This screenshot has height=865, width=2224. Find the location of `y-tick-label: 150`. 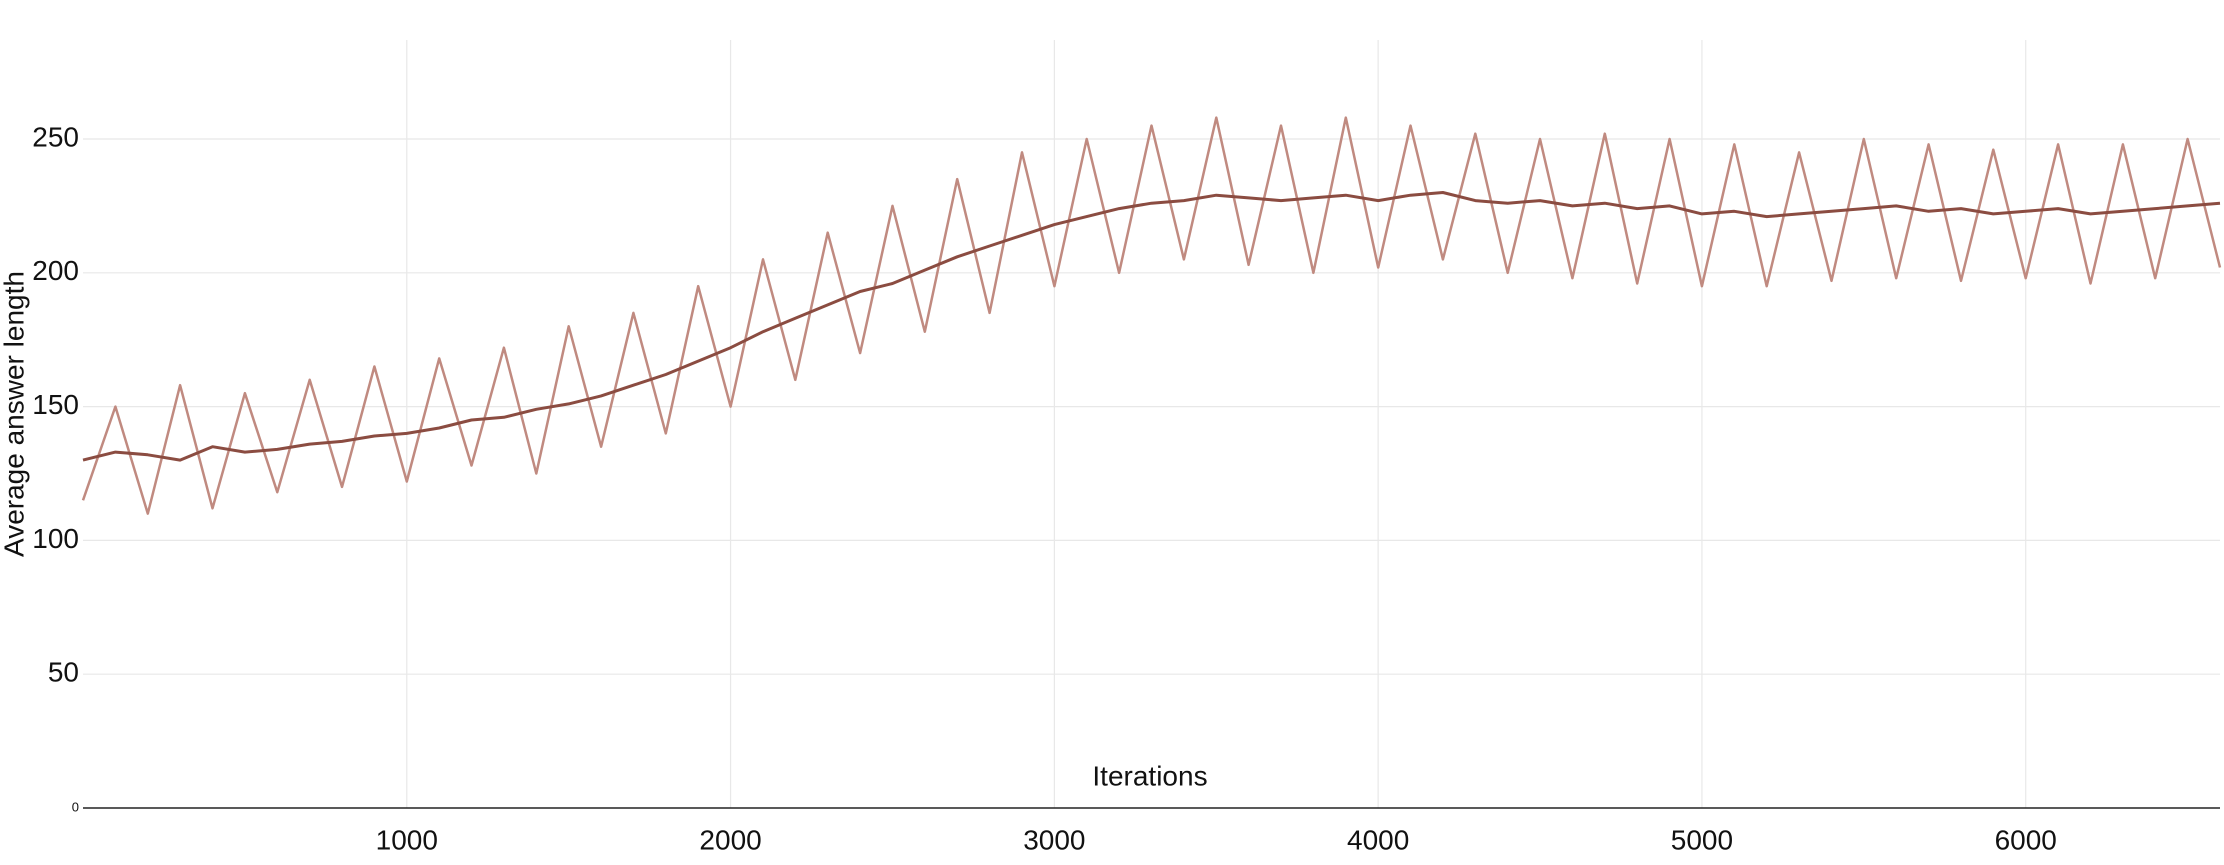

y-tick-label: 150 is located at coordinates (55, 404).